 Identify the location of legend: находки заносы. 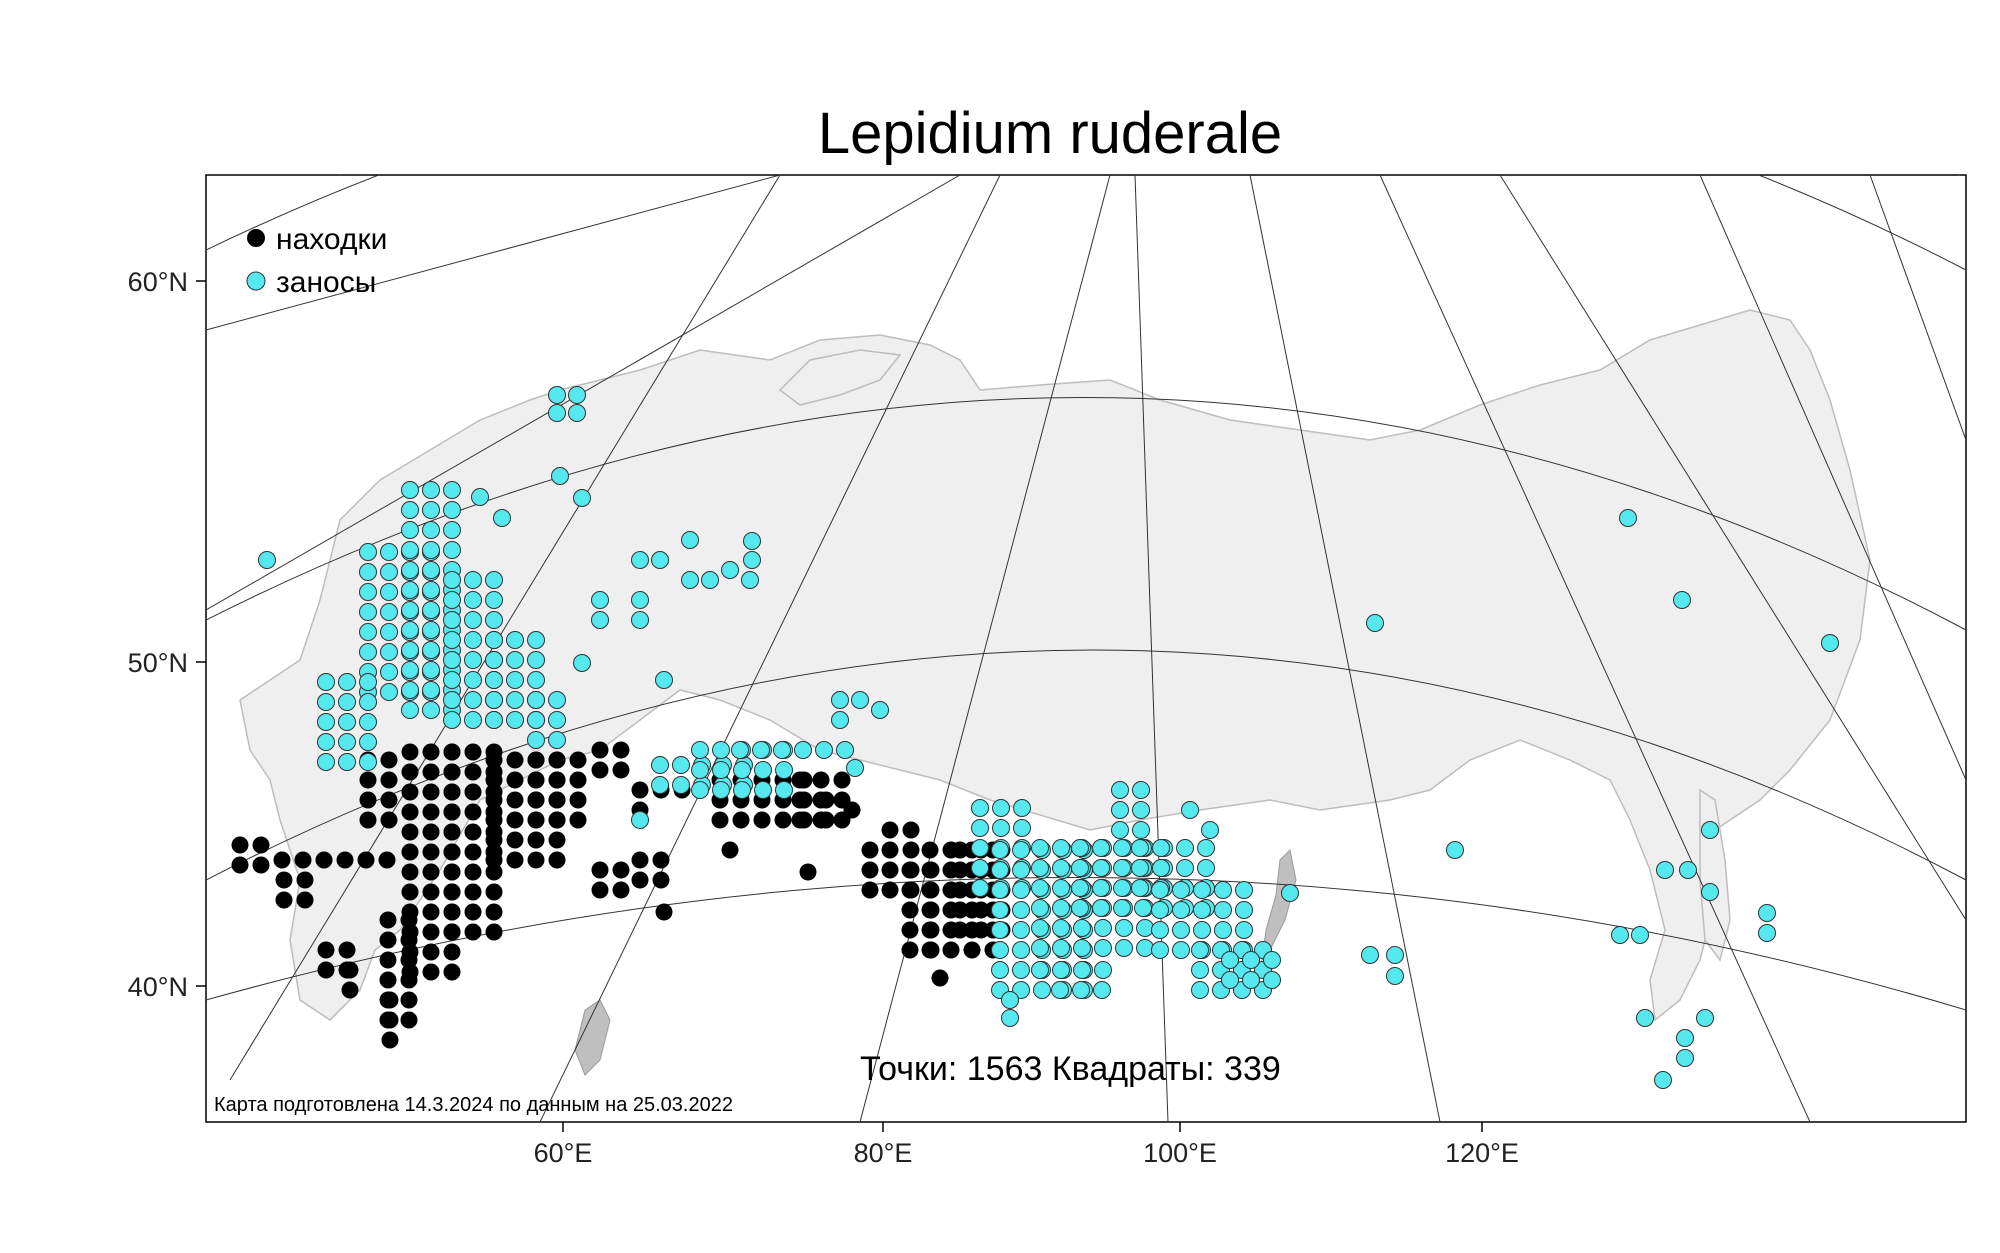
(316, 261).